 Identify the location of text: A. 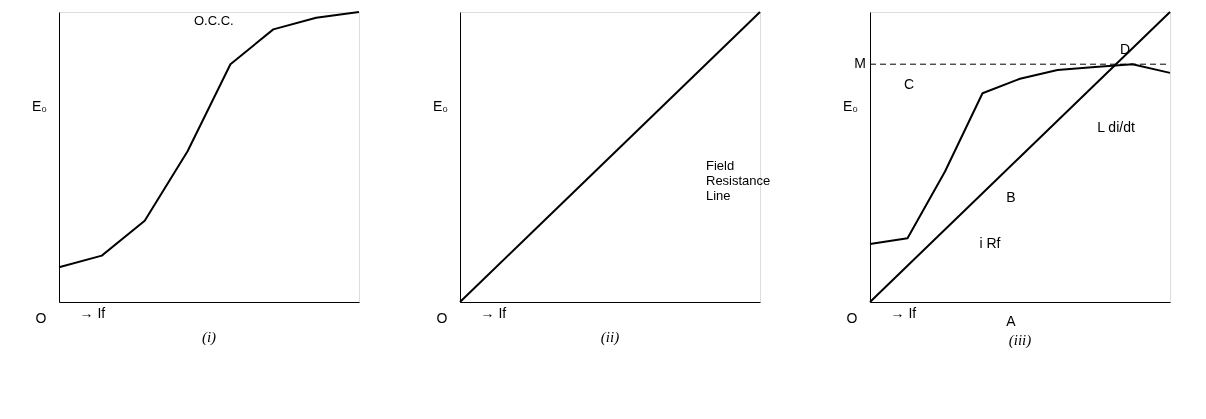
(1011, 321).